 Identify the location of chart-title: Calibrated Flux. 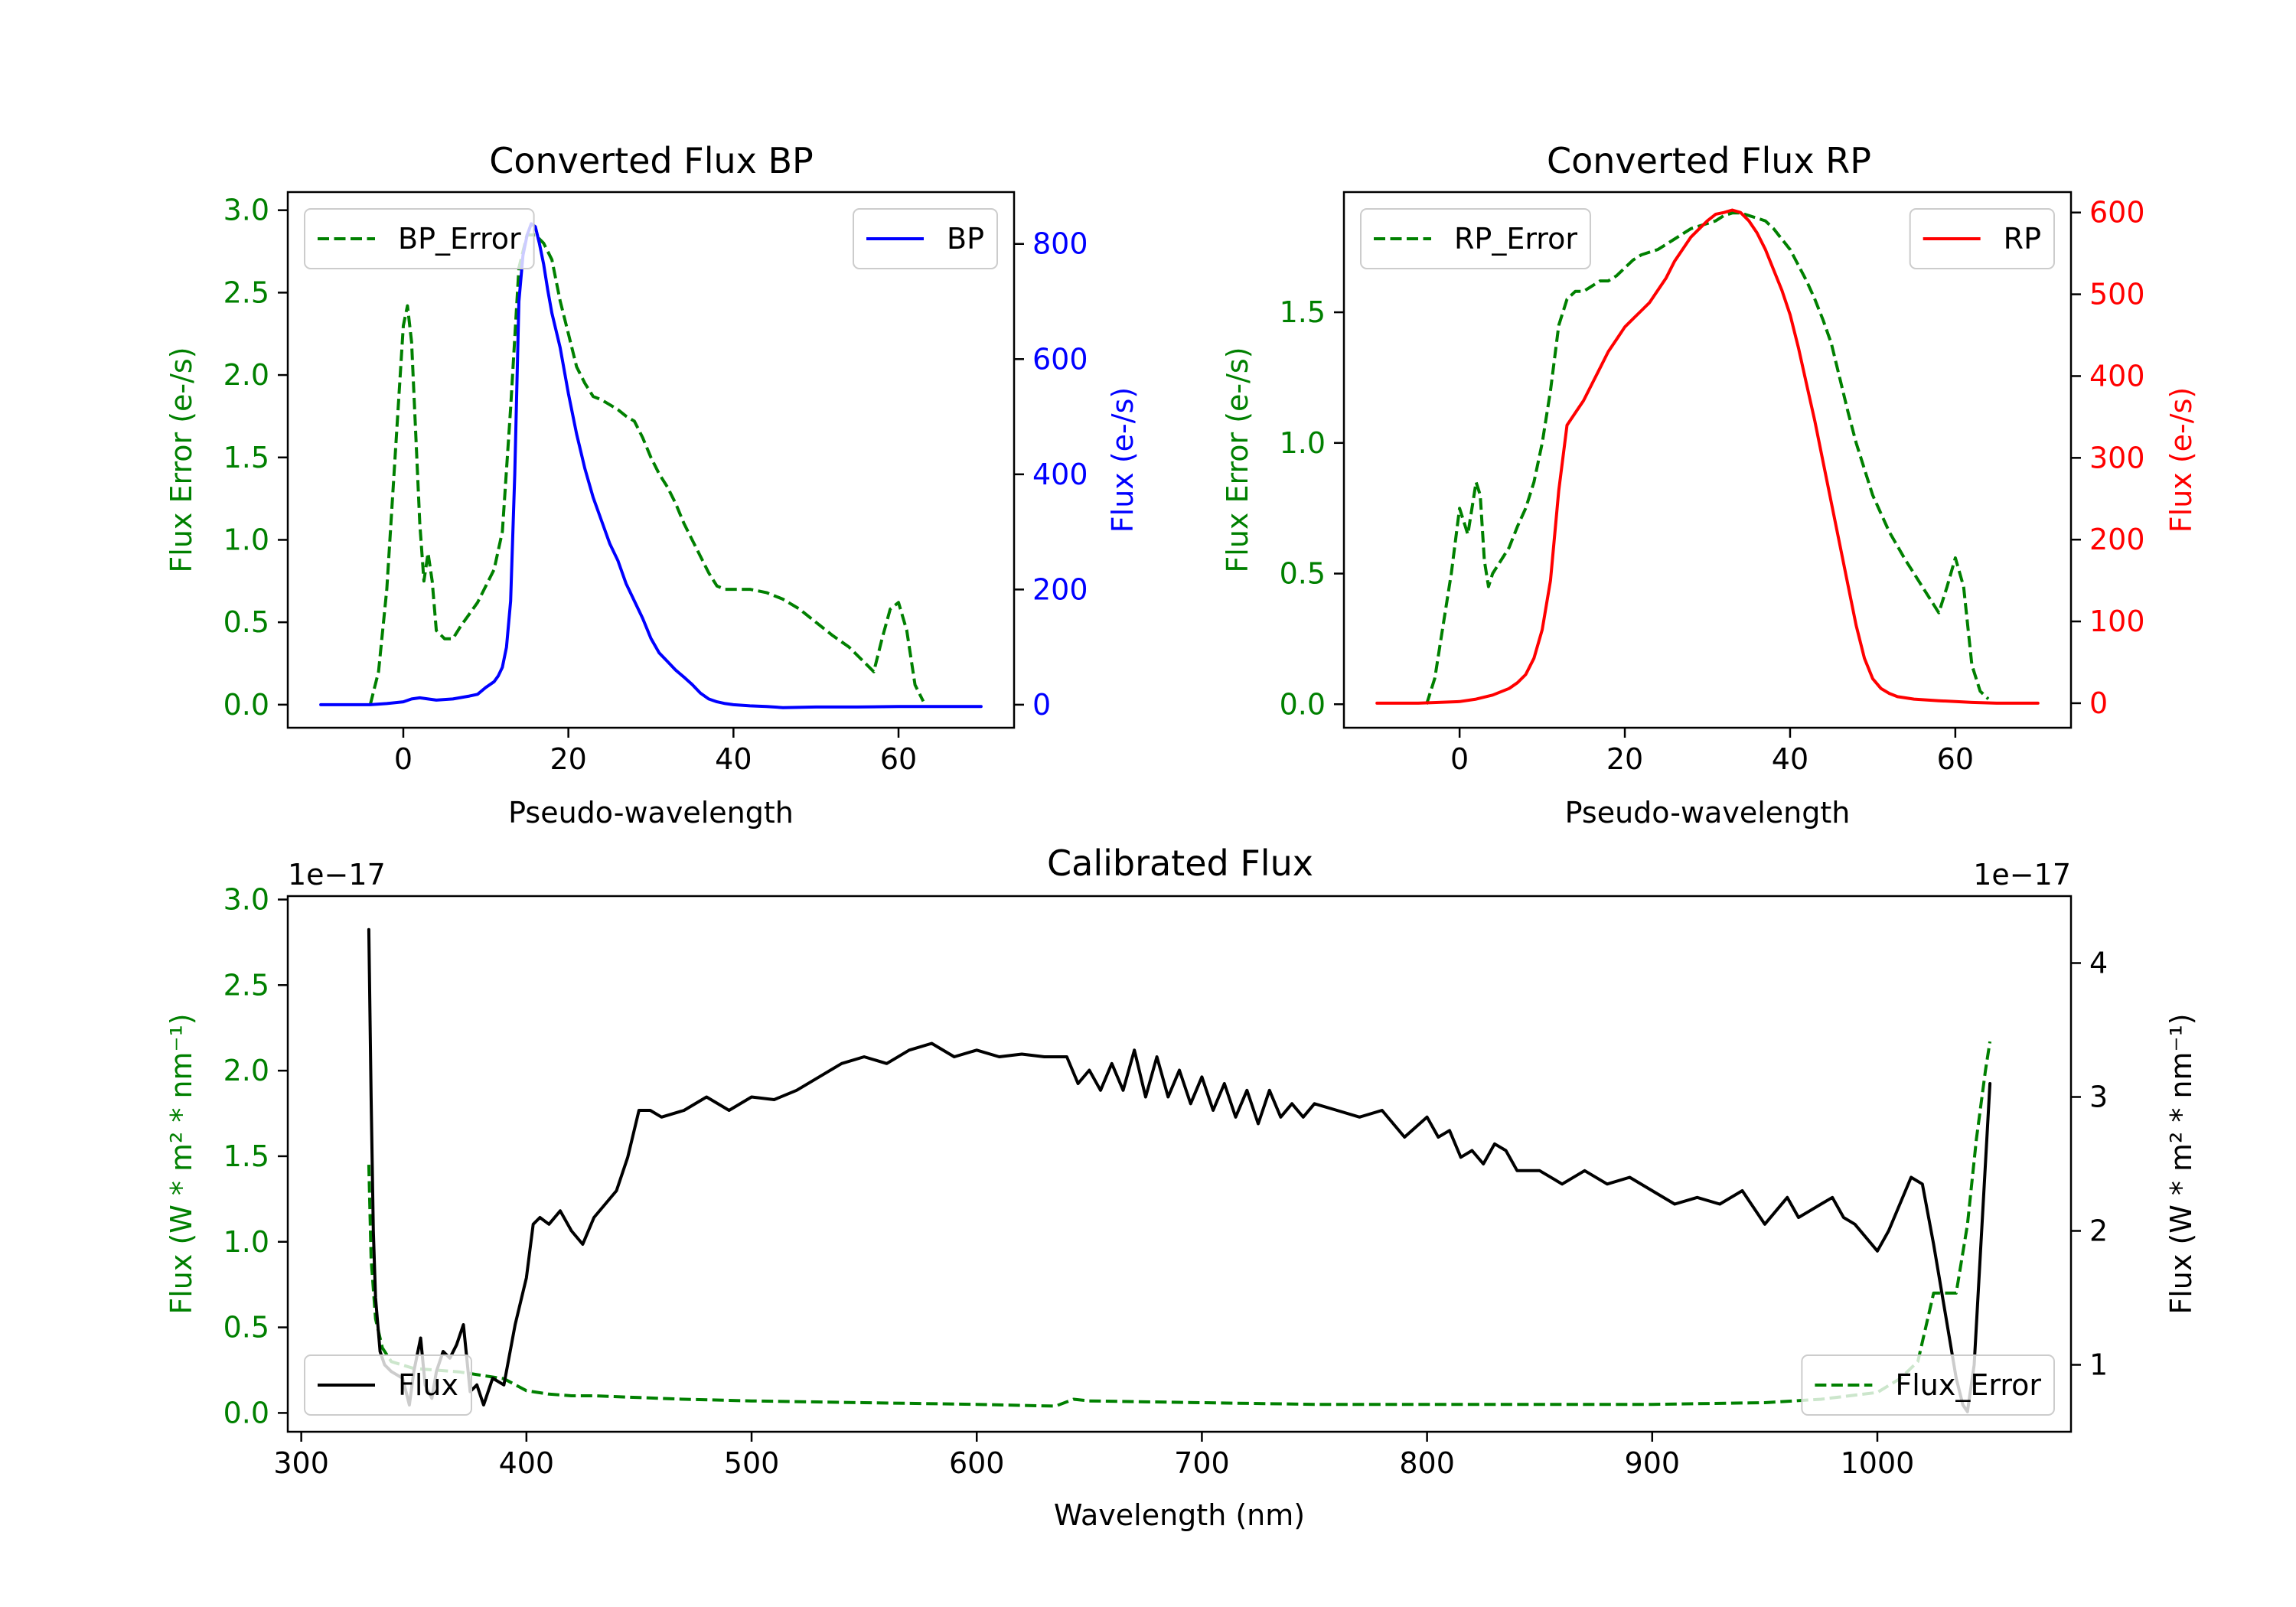
(1180, 864).